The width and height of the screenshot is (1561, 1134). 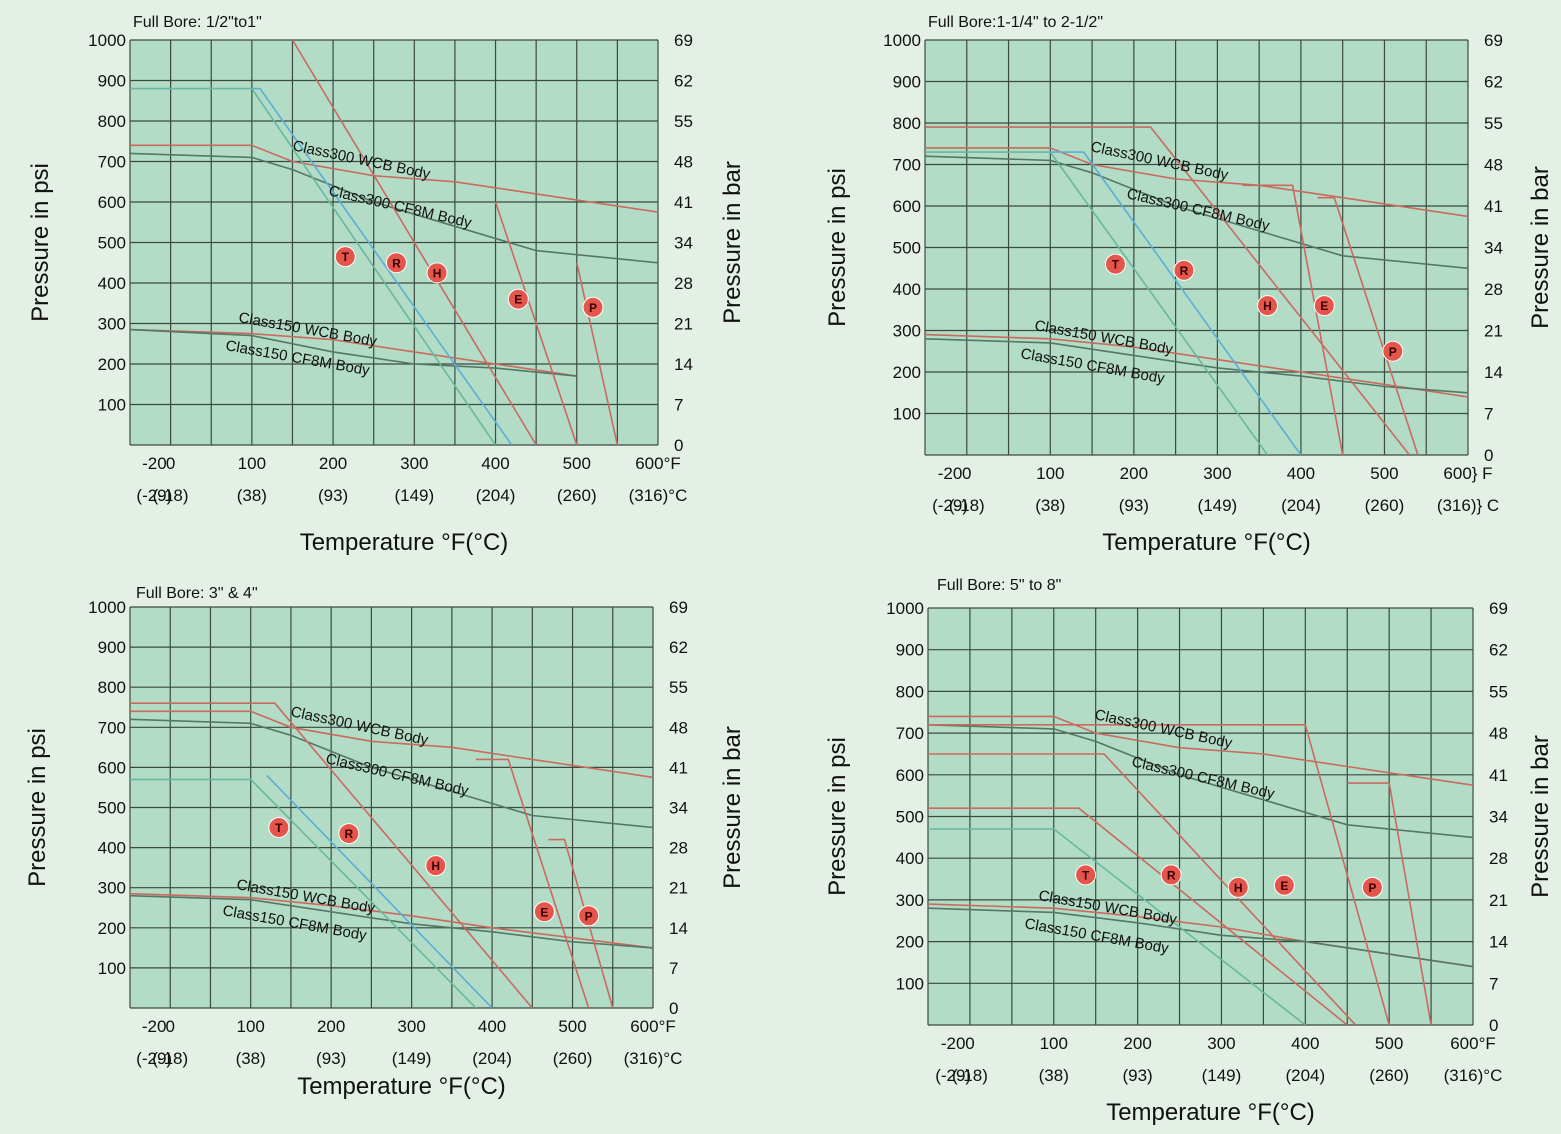 I want to click on y-axis-title: Pressure in psi, so click(x=40, y=242).